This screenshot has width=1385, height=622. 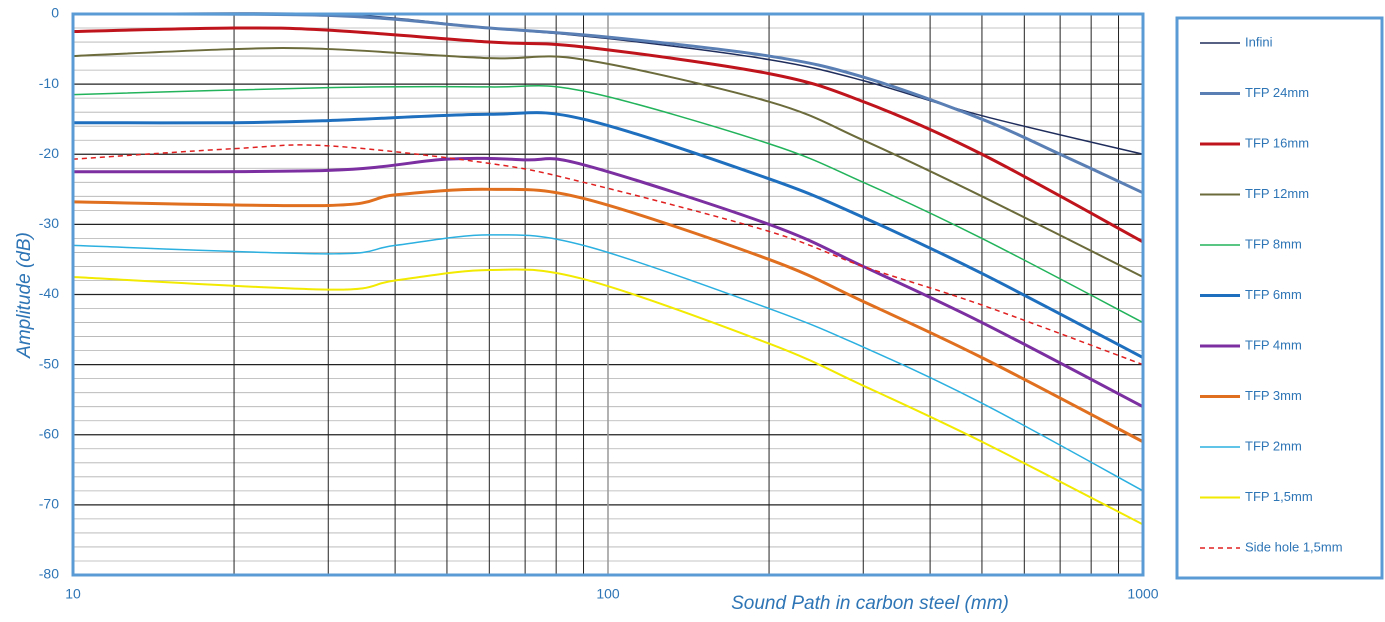 I want to click on x-tick-label: 1000, so click(x=1142, y=594).